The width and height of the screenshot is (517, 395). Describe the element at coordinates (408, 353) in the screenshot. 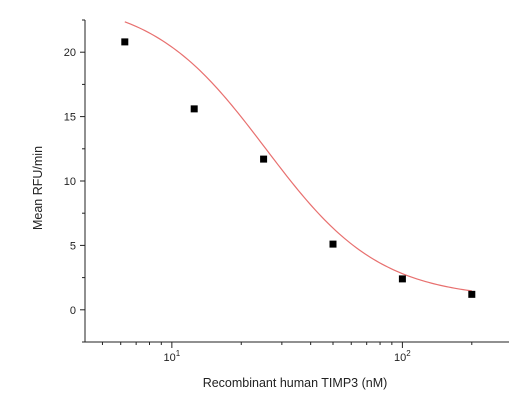

I see `x-tick-exponent: 2` at that location.